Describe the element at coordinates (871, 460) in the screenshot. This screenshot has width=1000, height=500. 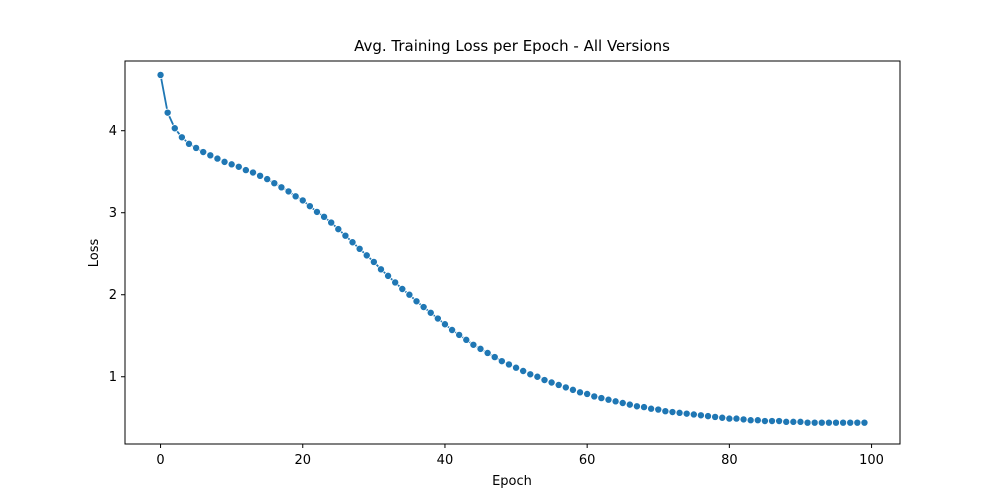
I see `x-tick-label: 100` at that location.